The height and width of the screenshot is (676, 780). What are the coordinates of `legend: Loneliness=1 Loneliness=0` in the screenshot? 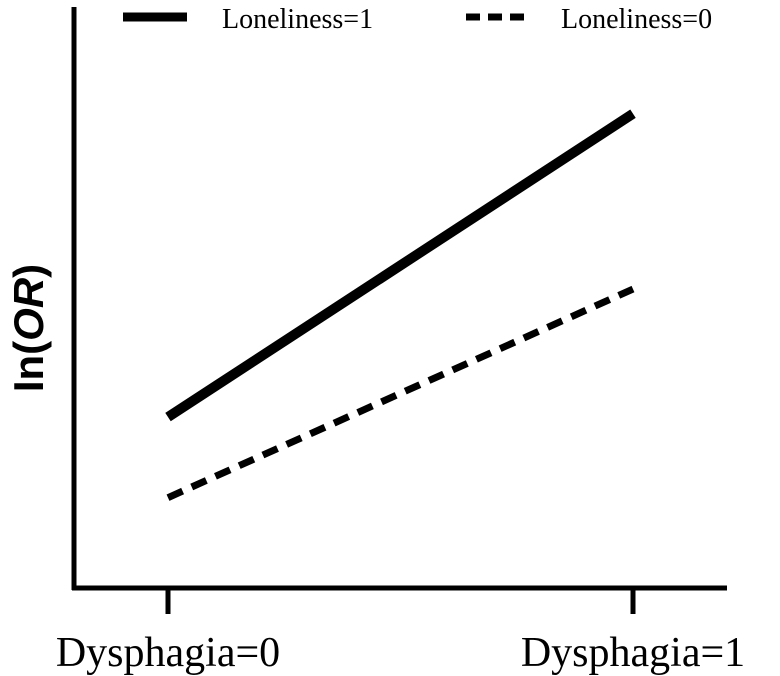 It's located at (417, 19).